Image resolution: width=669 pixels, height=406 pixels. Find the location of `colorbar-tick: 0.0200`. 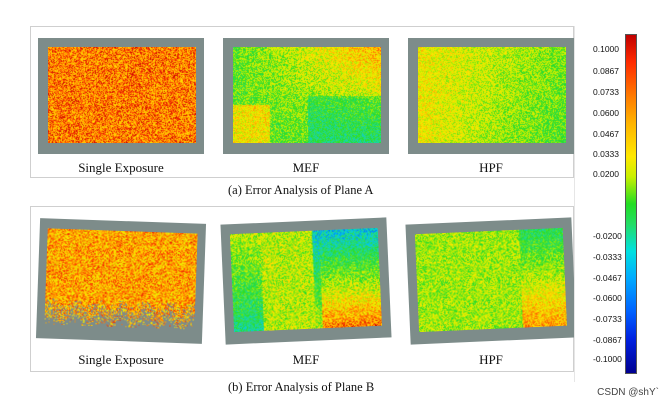

colorbar-tick: 0.0200 is located at coordinates (606, 174).